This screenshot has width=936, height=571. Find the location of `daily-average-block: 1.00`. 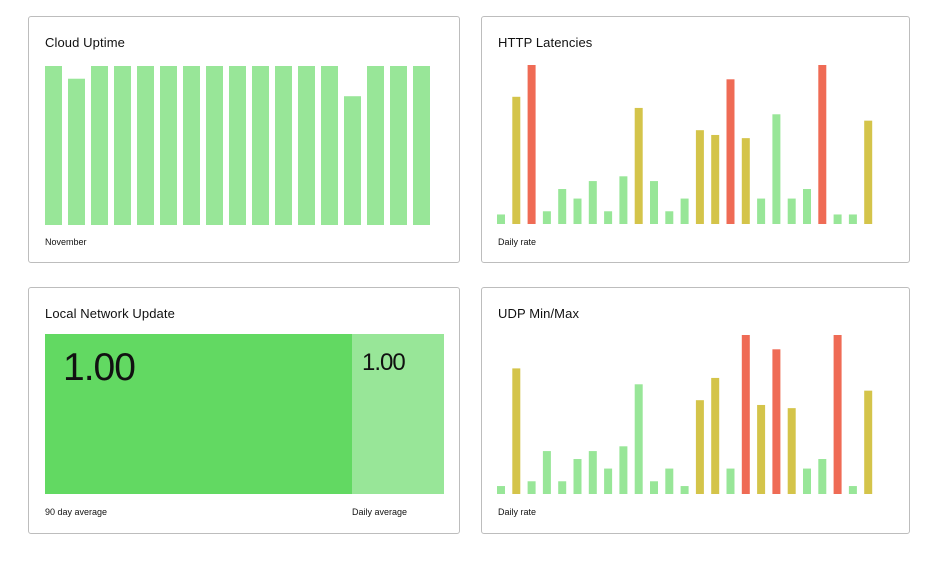

daily-average-block: 1.00 is located at coordinates (398, 414).